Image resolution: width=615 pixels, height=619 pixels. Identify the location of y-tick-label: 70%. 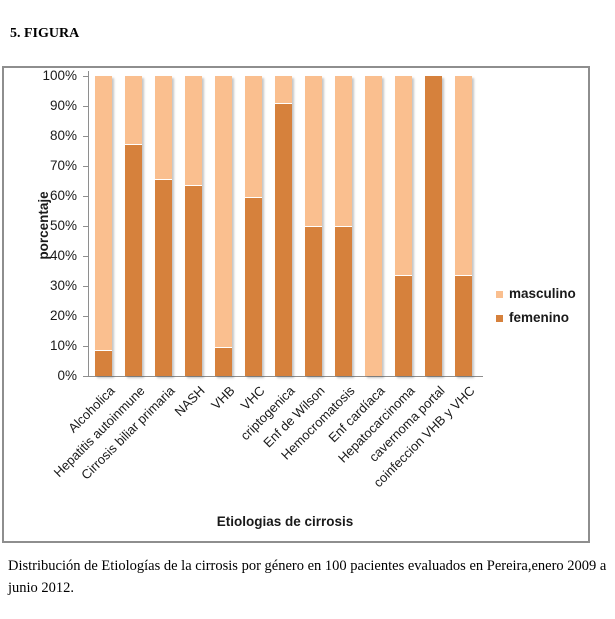
(63, 165).